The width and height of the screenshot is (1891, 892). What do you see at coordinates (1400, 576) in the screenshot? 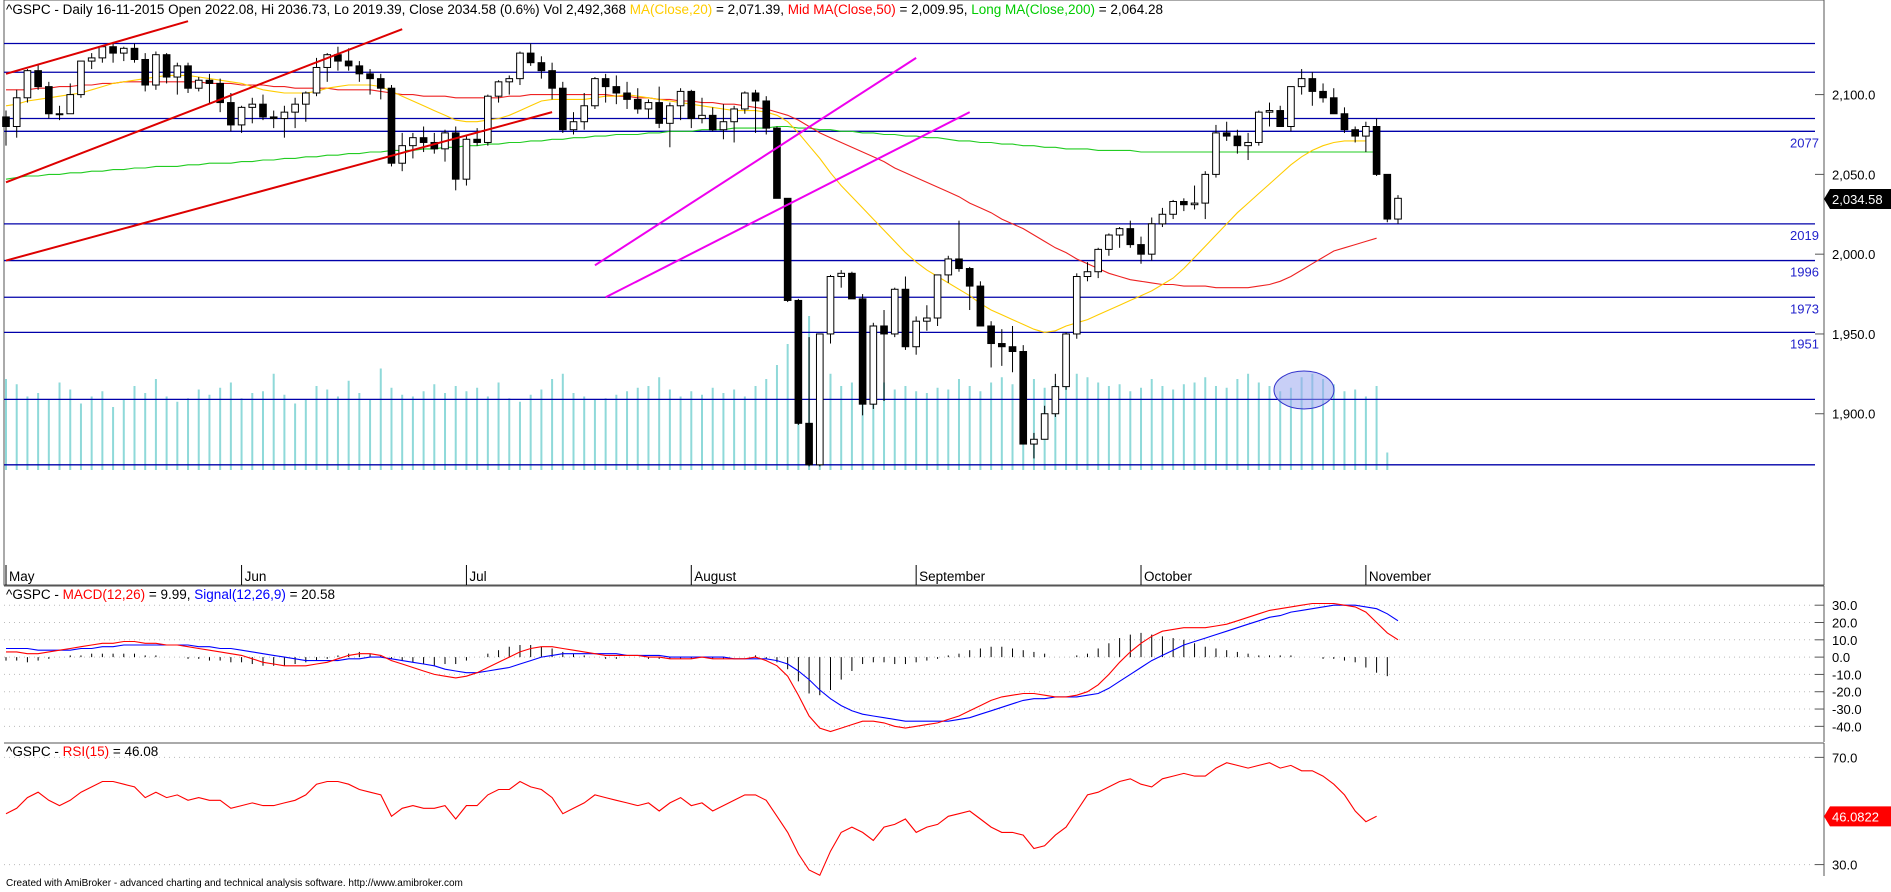
I see `month-label: November` at bounding box center [1400, 576].